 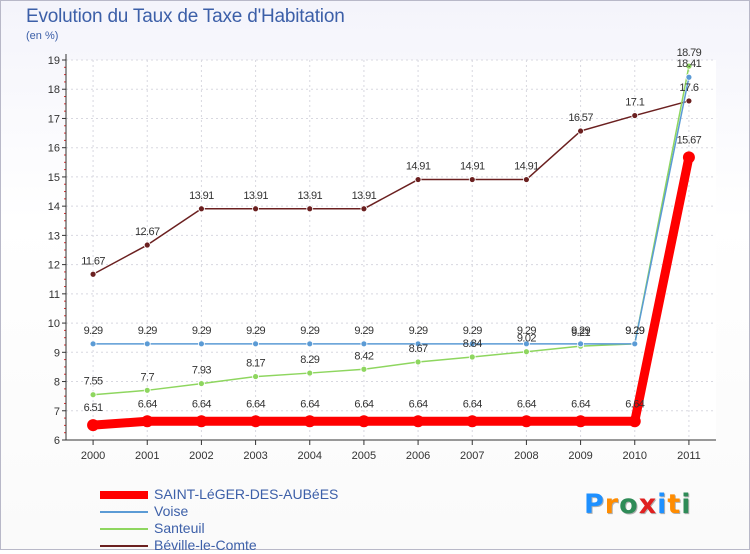 What do you see at coordinates (57, 441) in the screenshot?
I see `y-tick-label: 6` at bounding box center [57, 441].